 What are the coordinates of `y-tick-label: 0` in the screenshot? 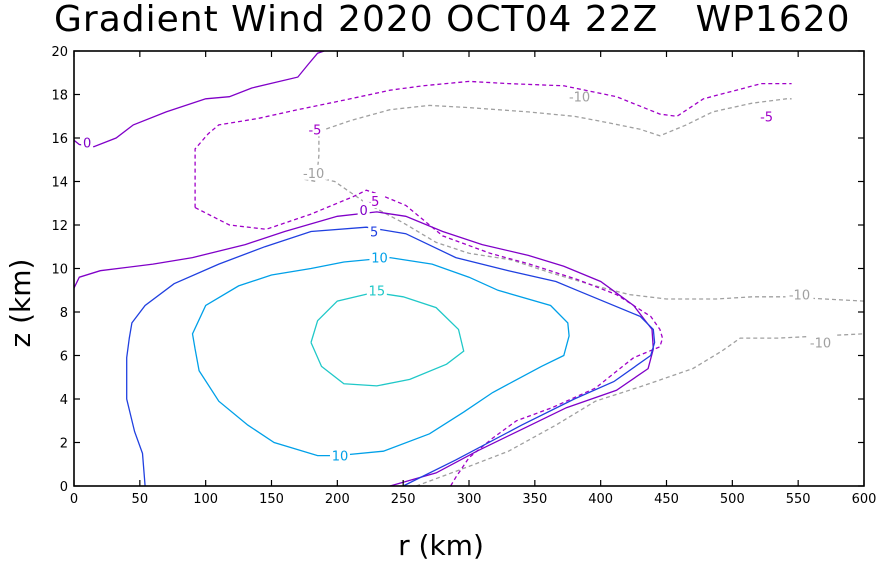 It's located at (64, 487).